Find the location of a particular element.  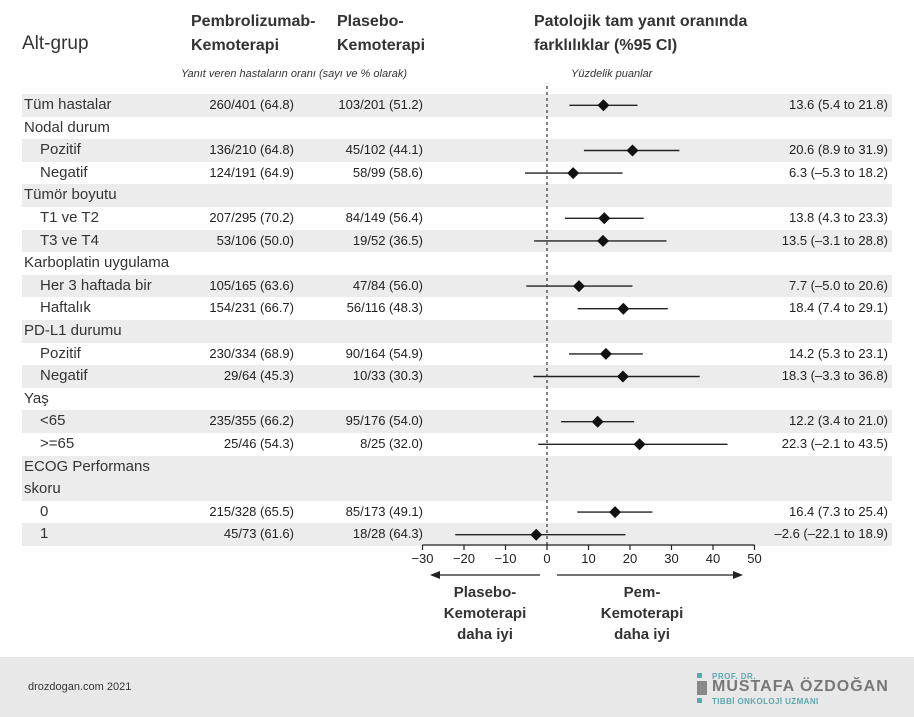

pla-count: 103/201 (51.2) is located at coordinates (380, 104).